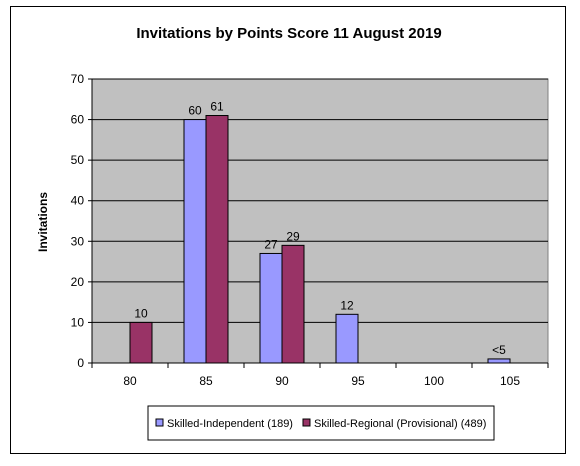 The height and width of the screenshot is (466, 580). I want to click on data-label: 12, so click(347, 305).